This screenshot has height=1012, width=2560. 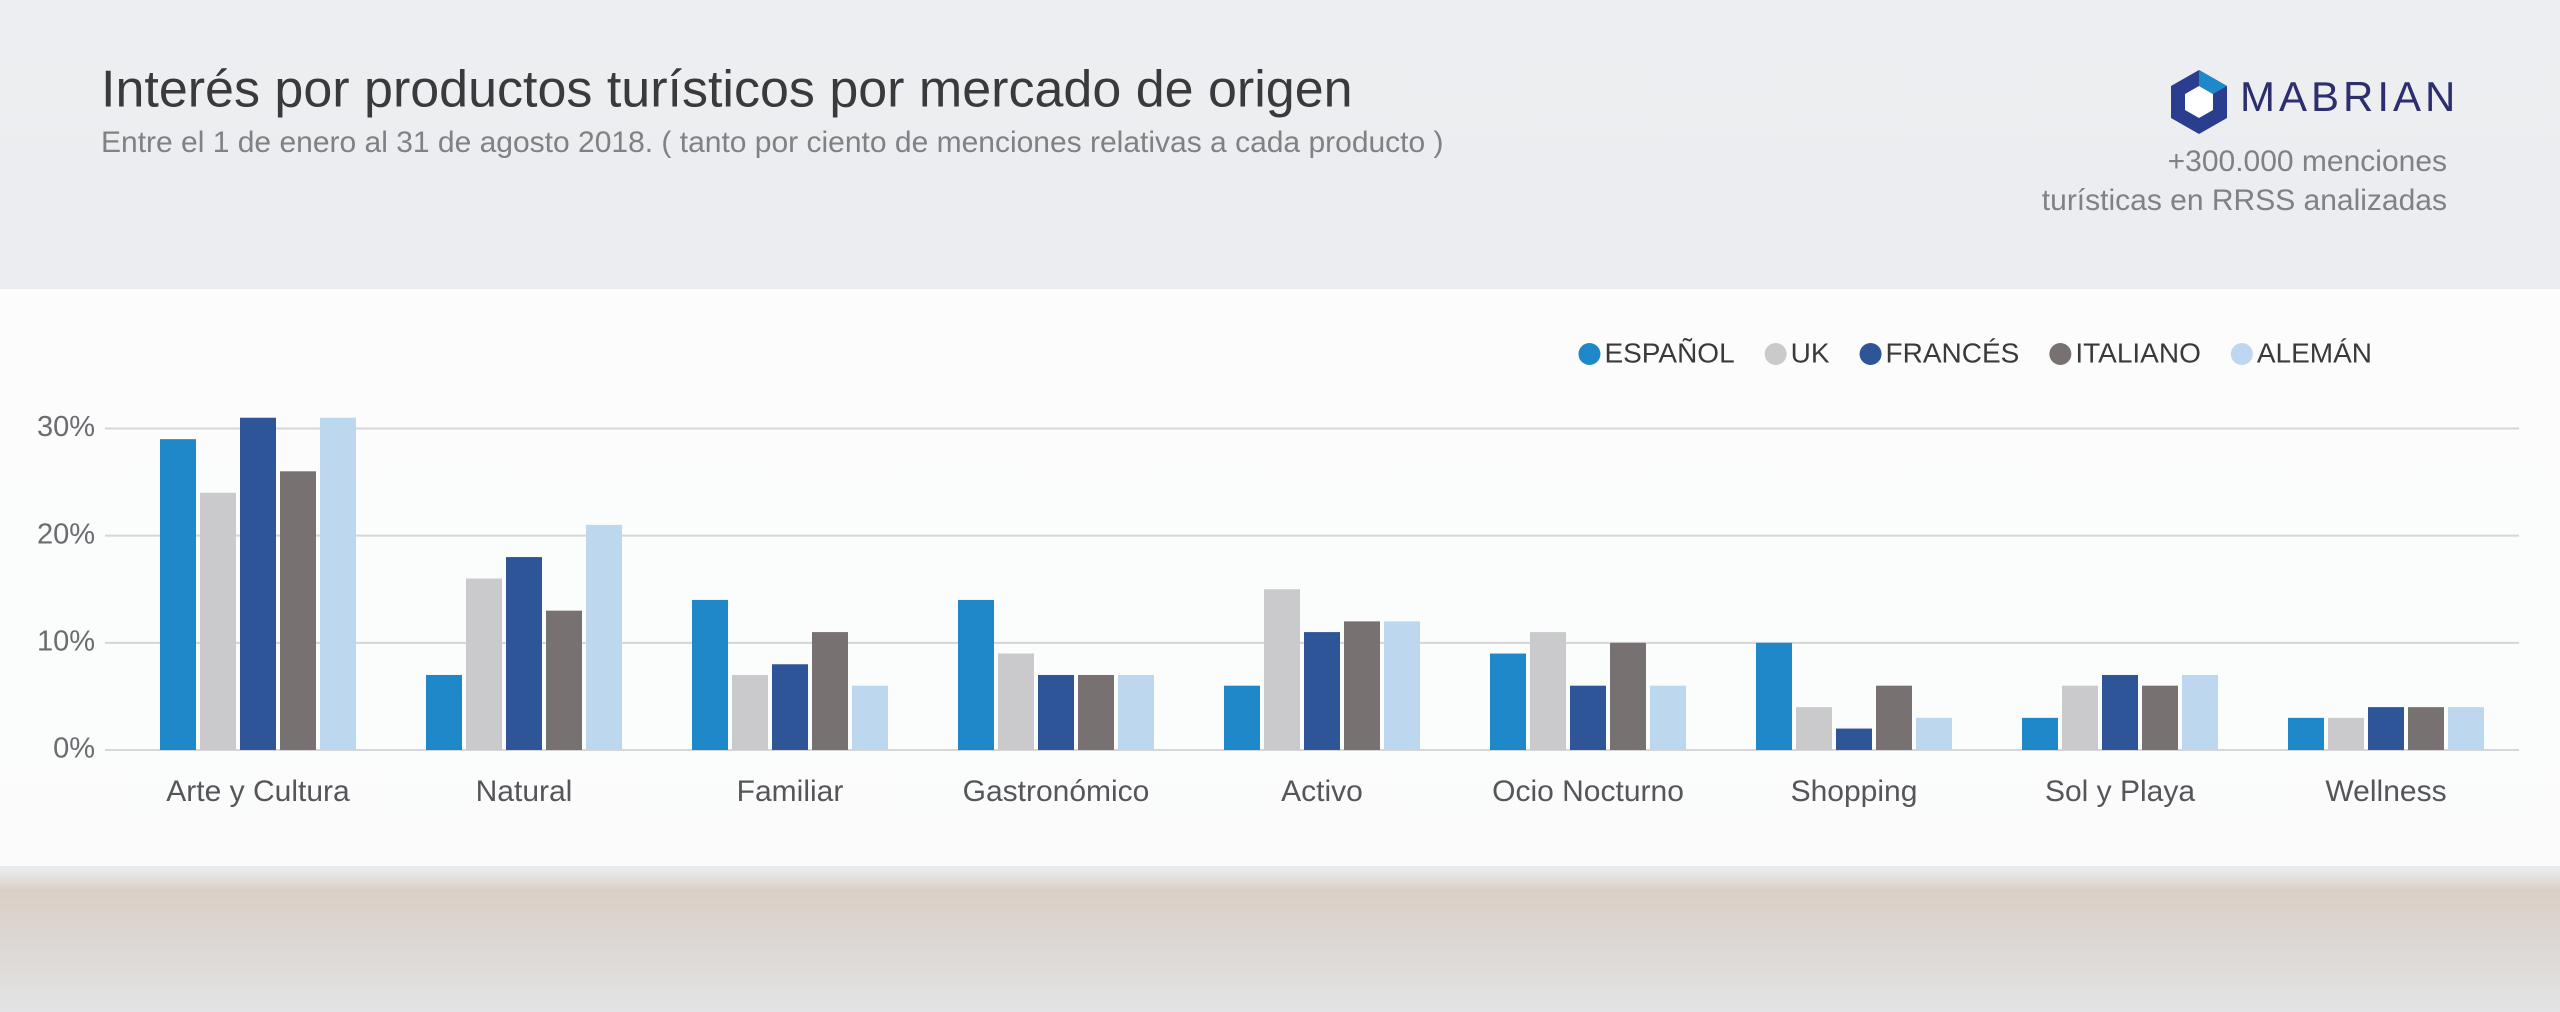 I want to click on x-tick-label: Wellness, so click(x=2385, y=791).